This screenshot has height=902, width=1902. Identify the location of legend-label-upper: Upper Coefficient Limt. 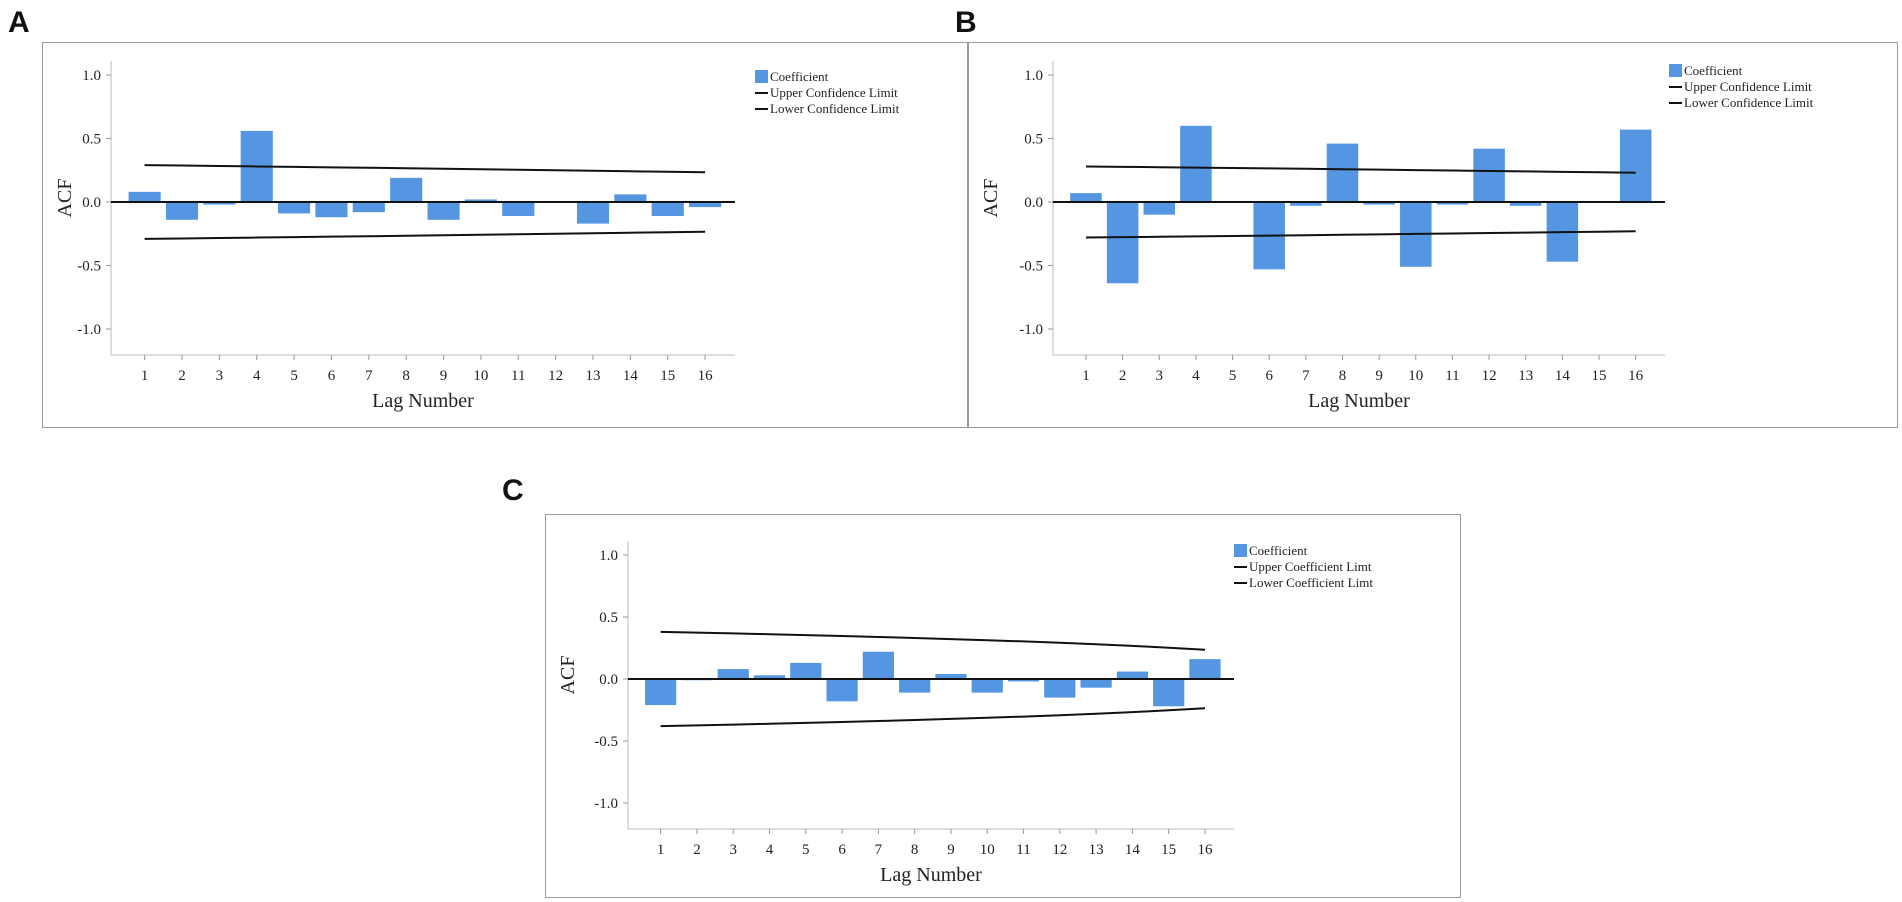
(1310, 566).